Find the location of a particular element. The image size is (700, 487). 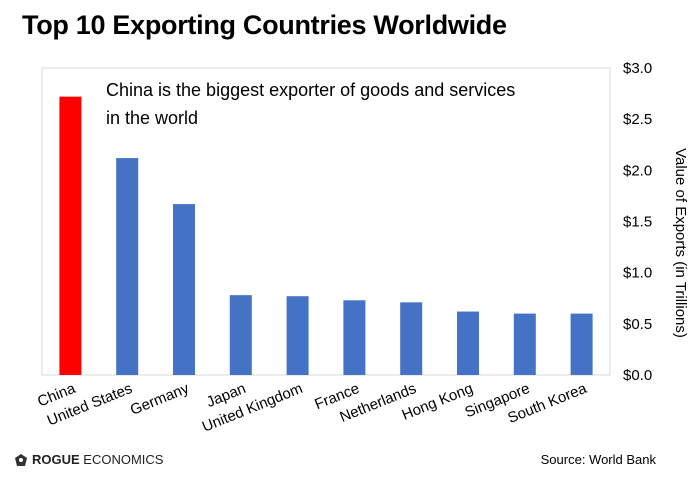

rogue-economics-logo-icon is located at coordinates (21, 459).